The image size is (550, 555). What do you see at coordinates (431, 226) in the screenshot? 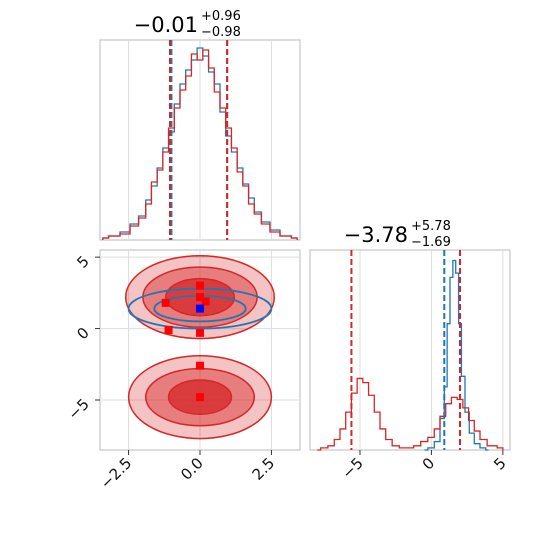
I see `panel-title-sup: +5.78` at bounding box center [431, 226].